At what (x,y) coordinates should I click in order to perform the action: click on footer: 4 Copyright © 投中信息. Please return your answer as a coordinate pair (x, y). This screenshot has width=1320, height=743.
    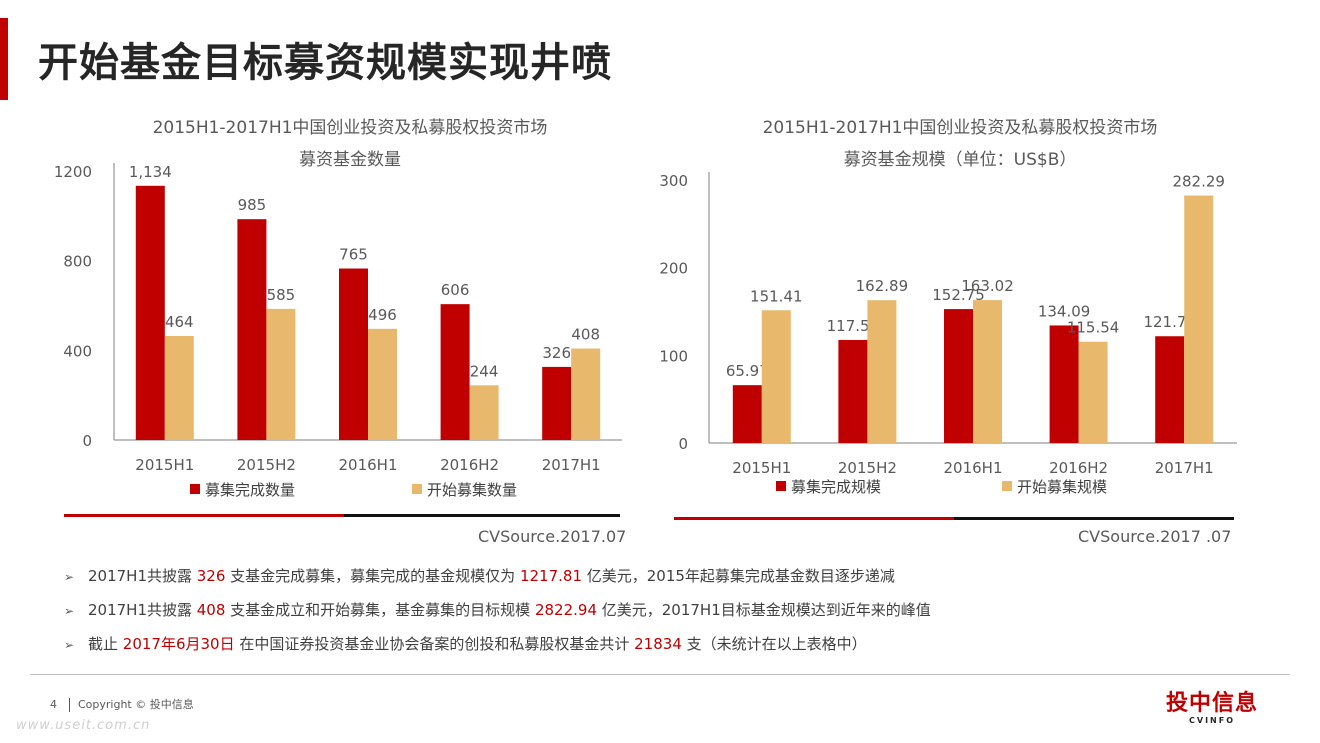
    Looking at the image, I should click on (122, 704).